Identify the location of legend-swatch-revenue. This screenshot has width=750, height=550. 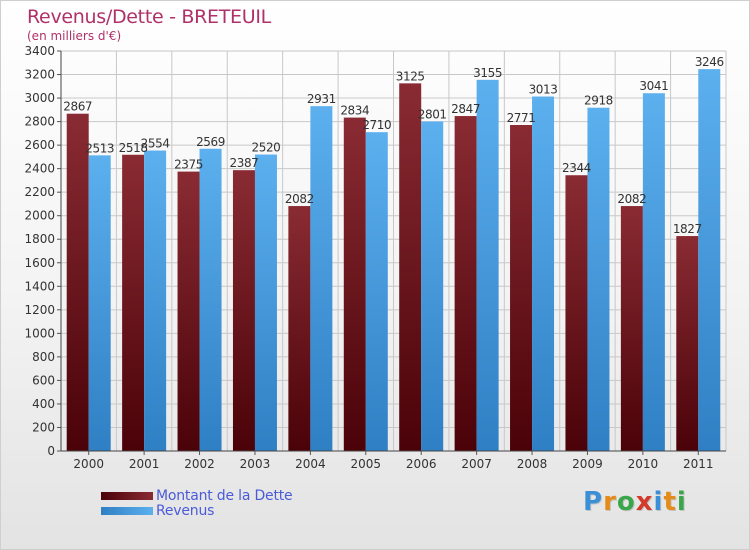
(127, 510).